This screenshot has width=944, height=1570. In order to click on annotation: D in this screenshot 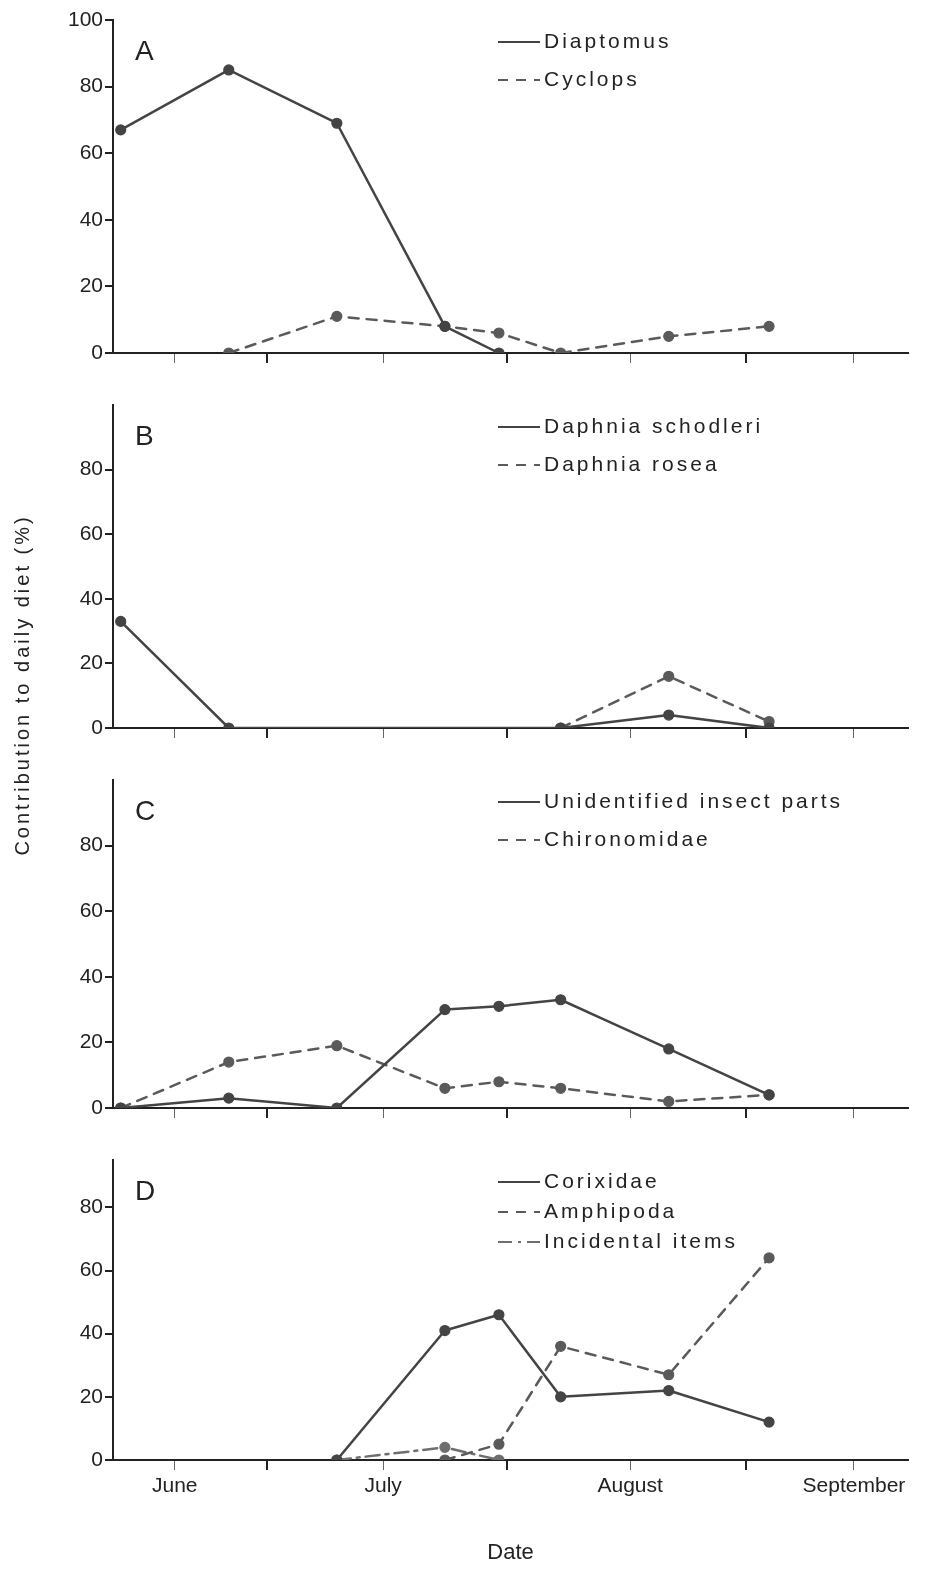, I will do `click(145, 1190)`.